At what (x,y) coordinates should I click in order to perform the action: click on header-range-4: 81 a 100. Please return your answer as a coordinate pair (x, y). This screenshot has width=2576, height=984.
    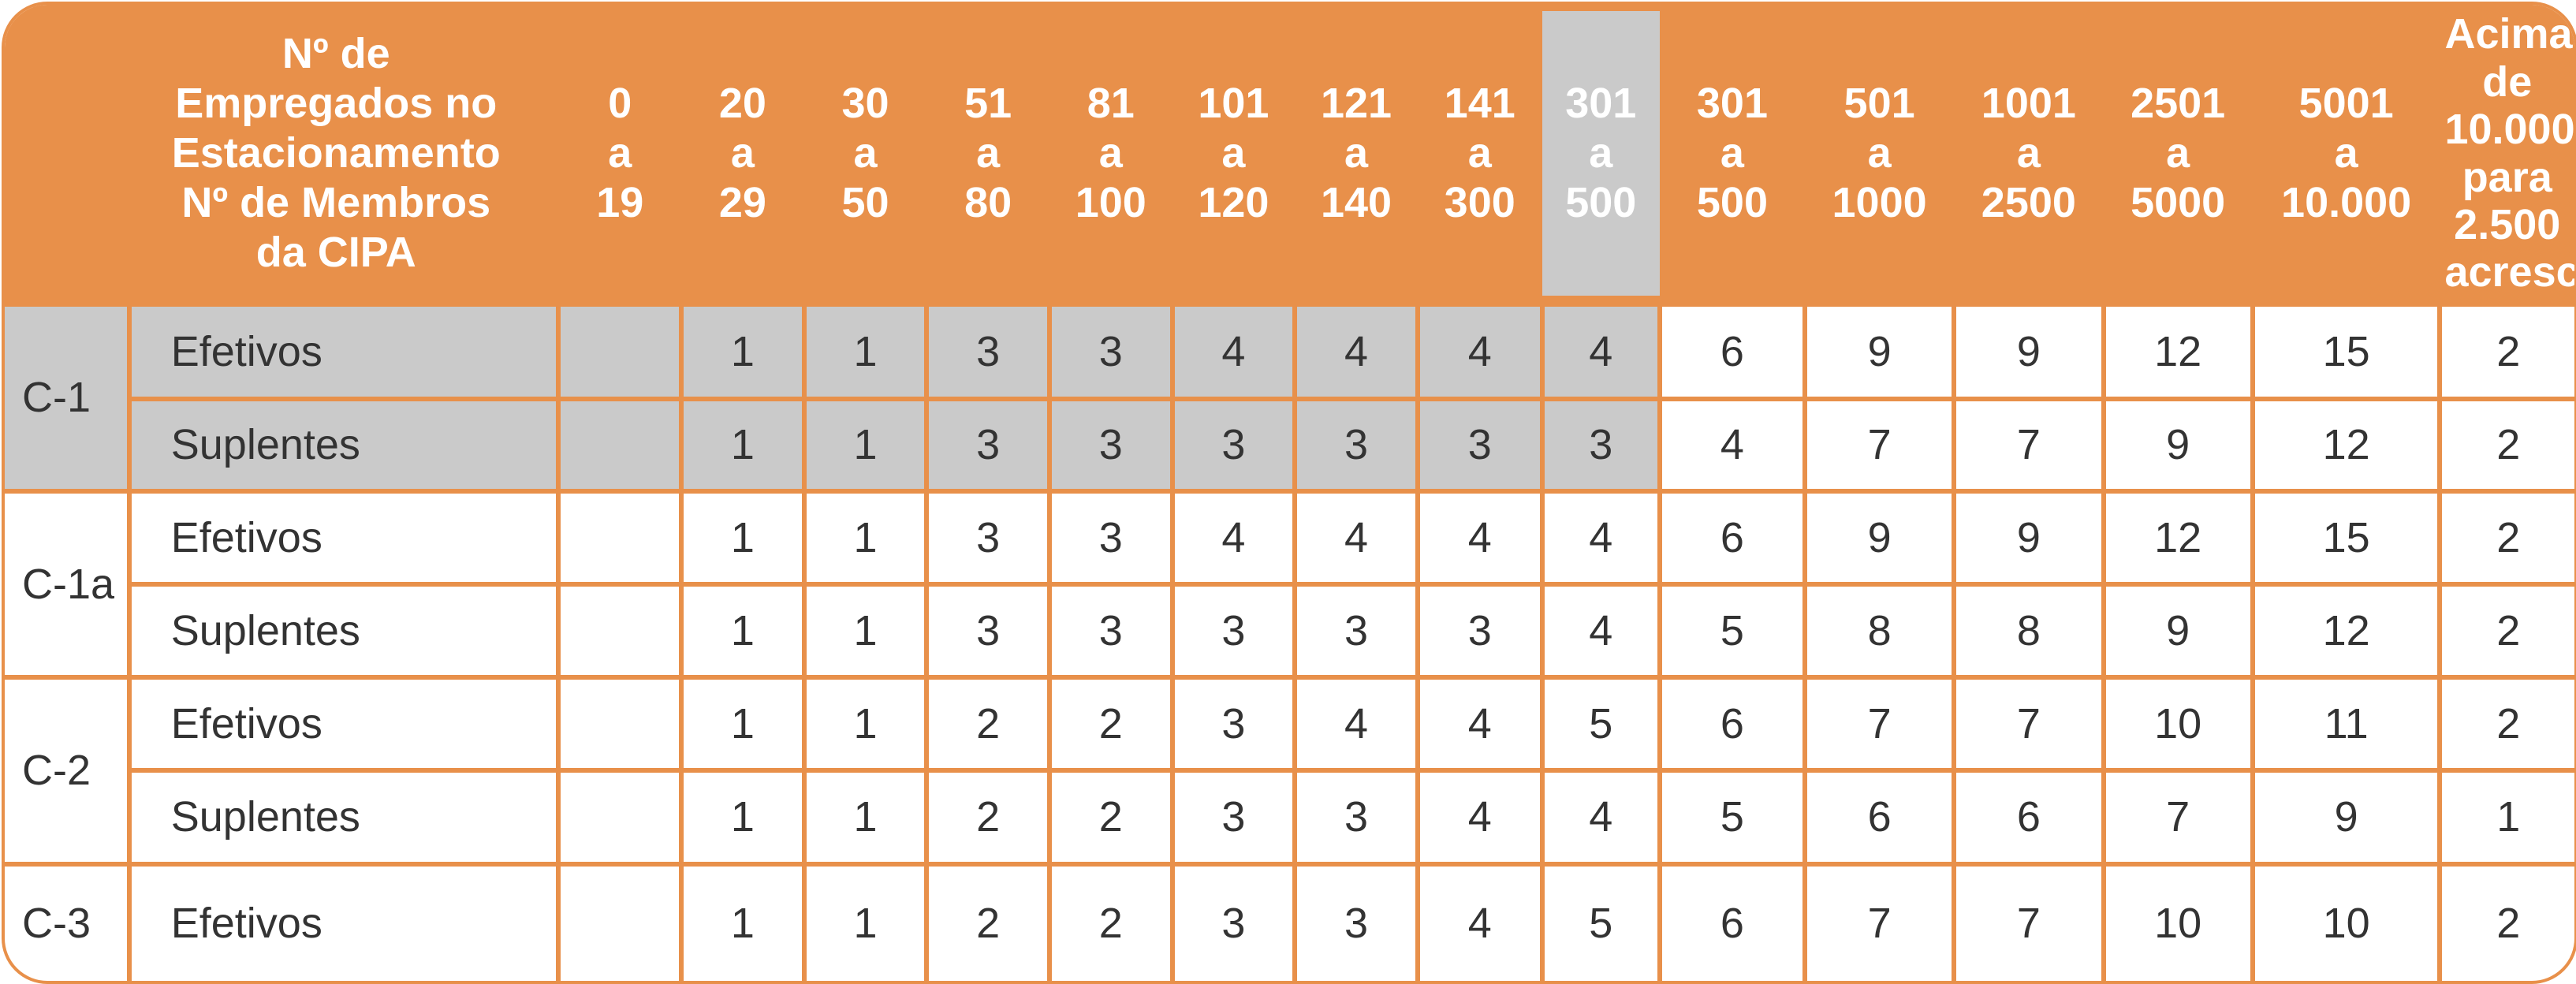
    Looking at the image, I should click on (1110, 154).